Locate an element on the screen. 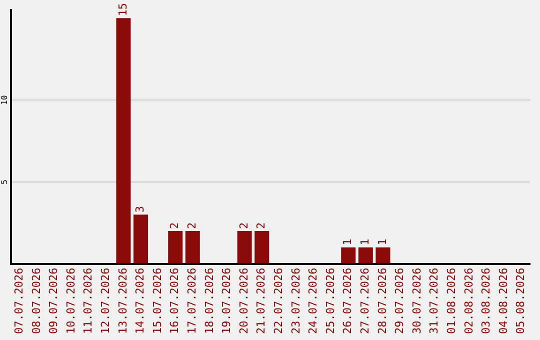  x-tick-label: 08.07.2026 is located at coordinates (36, 301).